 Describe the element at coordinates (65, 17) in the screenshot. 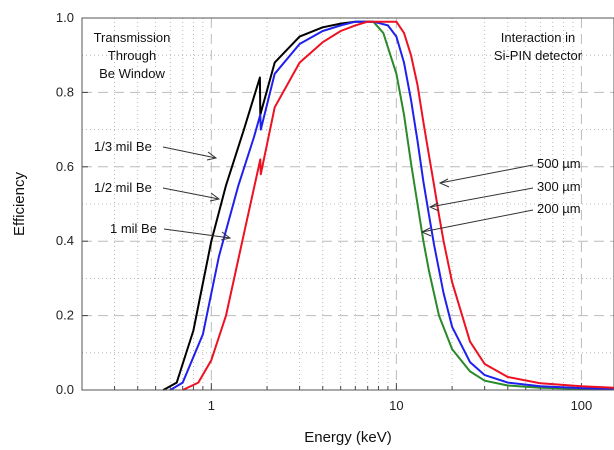

I see `y-tick-label: 1.0` at that location.